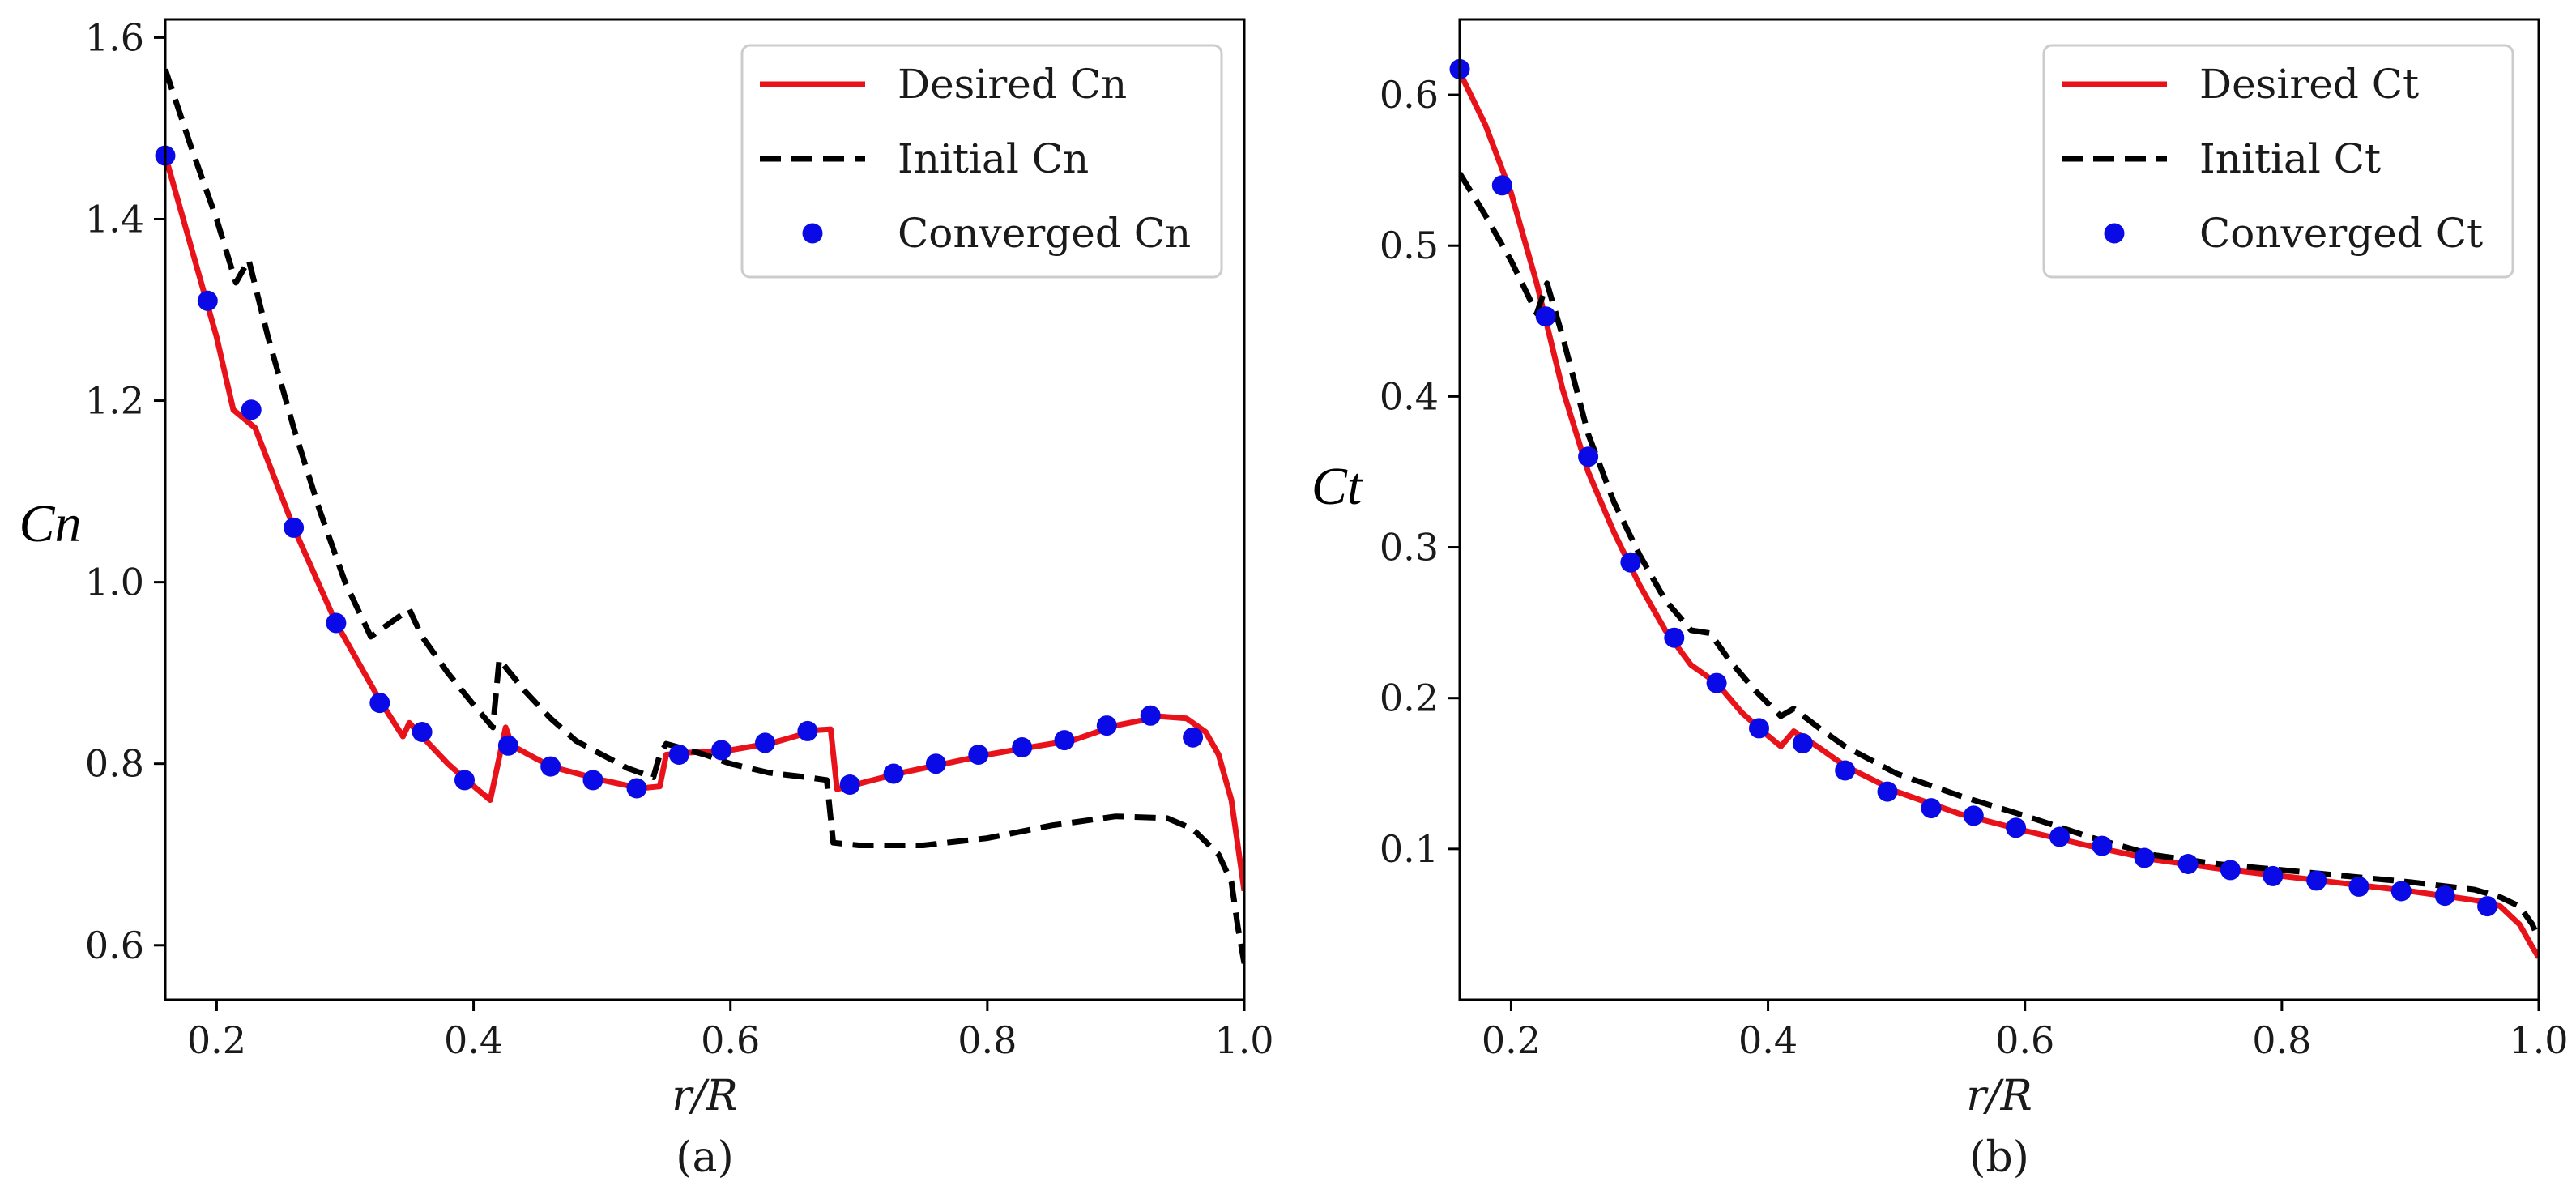 The image size is (2576, 1199). Describe the element at coordinates (115, 582) in the screenshot. I see `panel-a-y-tick-label-2: 1.0` at that location.